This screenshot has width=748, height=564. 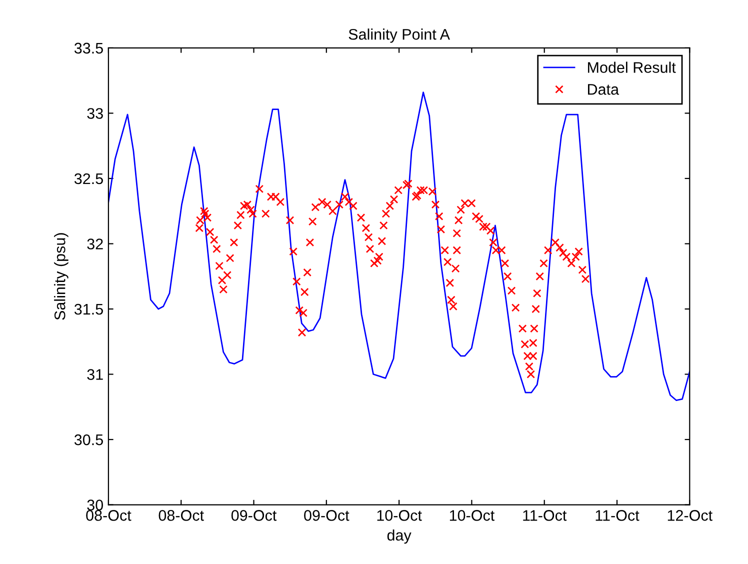 What do you see at coordinates (95, 374) in the screenshot?
I see `y-tick-label: 31` at bounding box center [95, 374].